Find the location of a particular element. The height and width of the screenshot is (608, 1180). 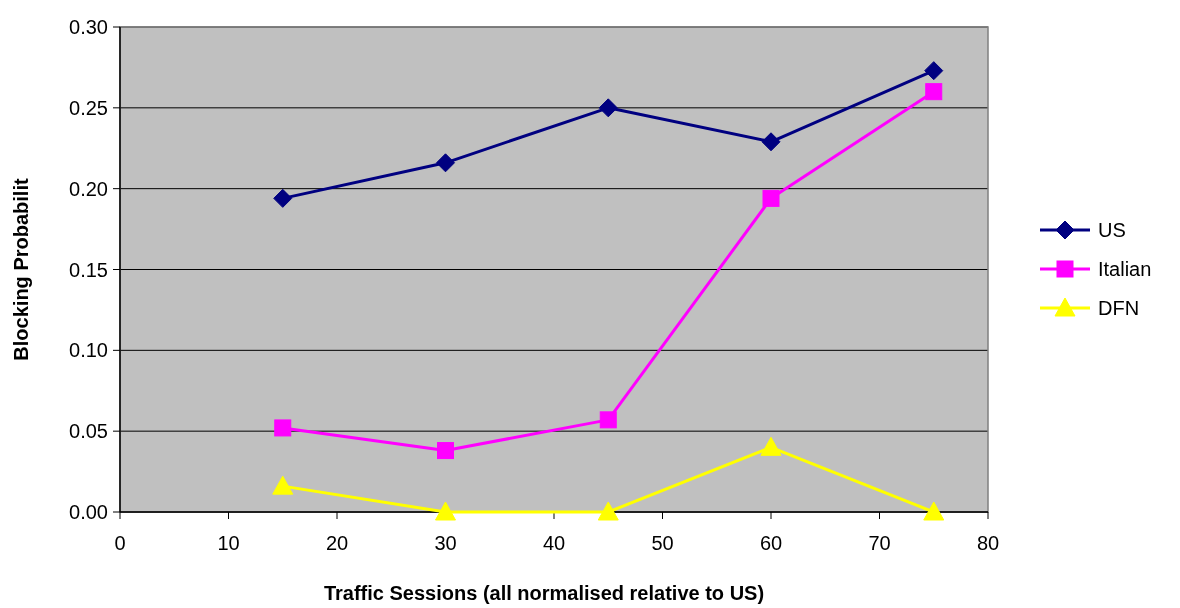

x-tick-label: 80 is located at coordinates (988, 543).